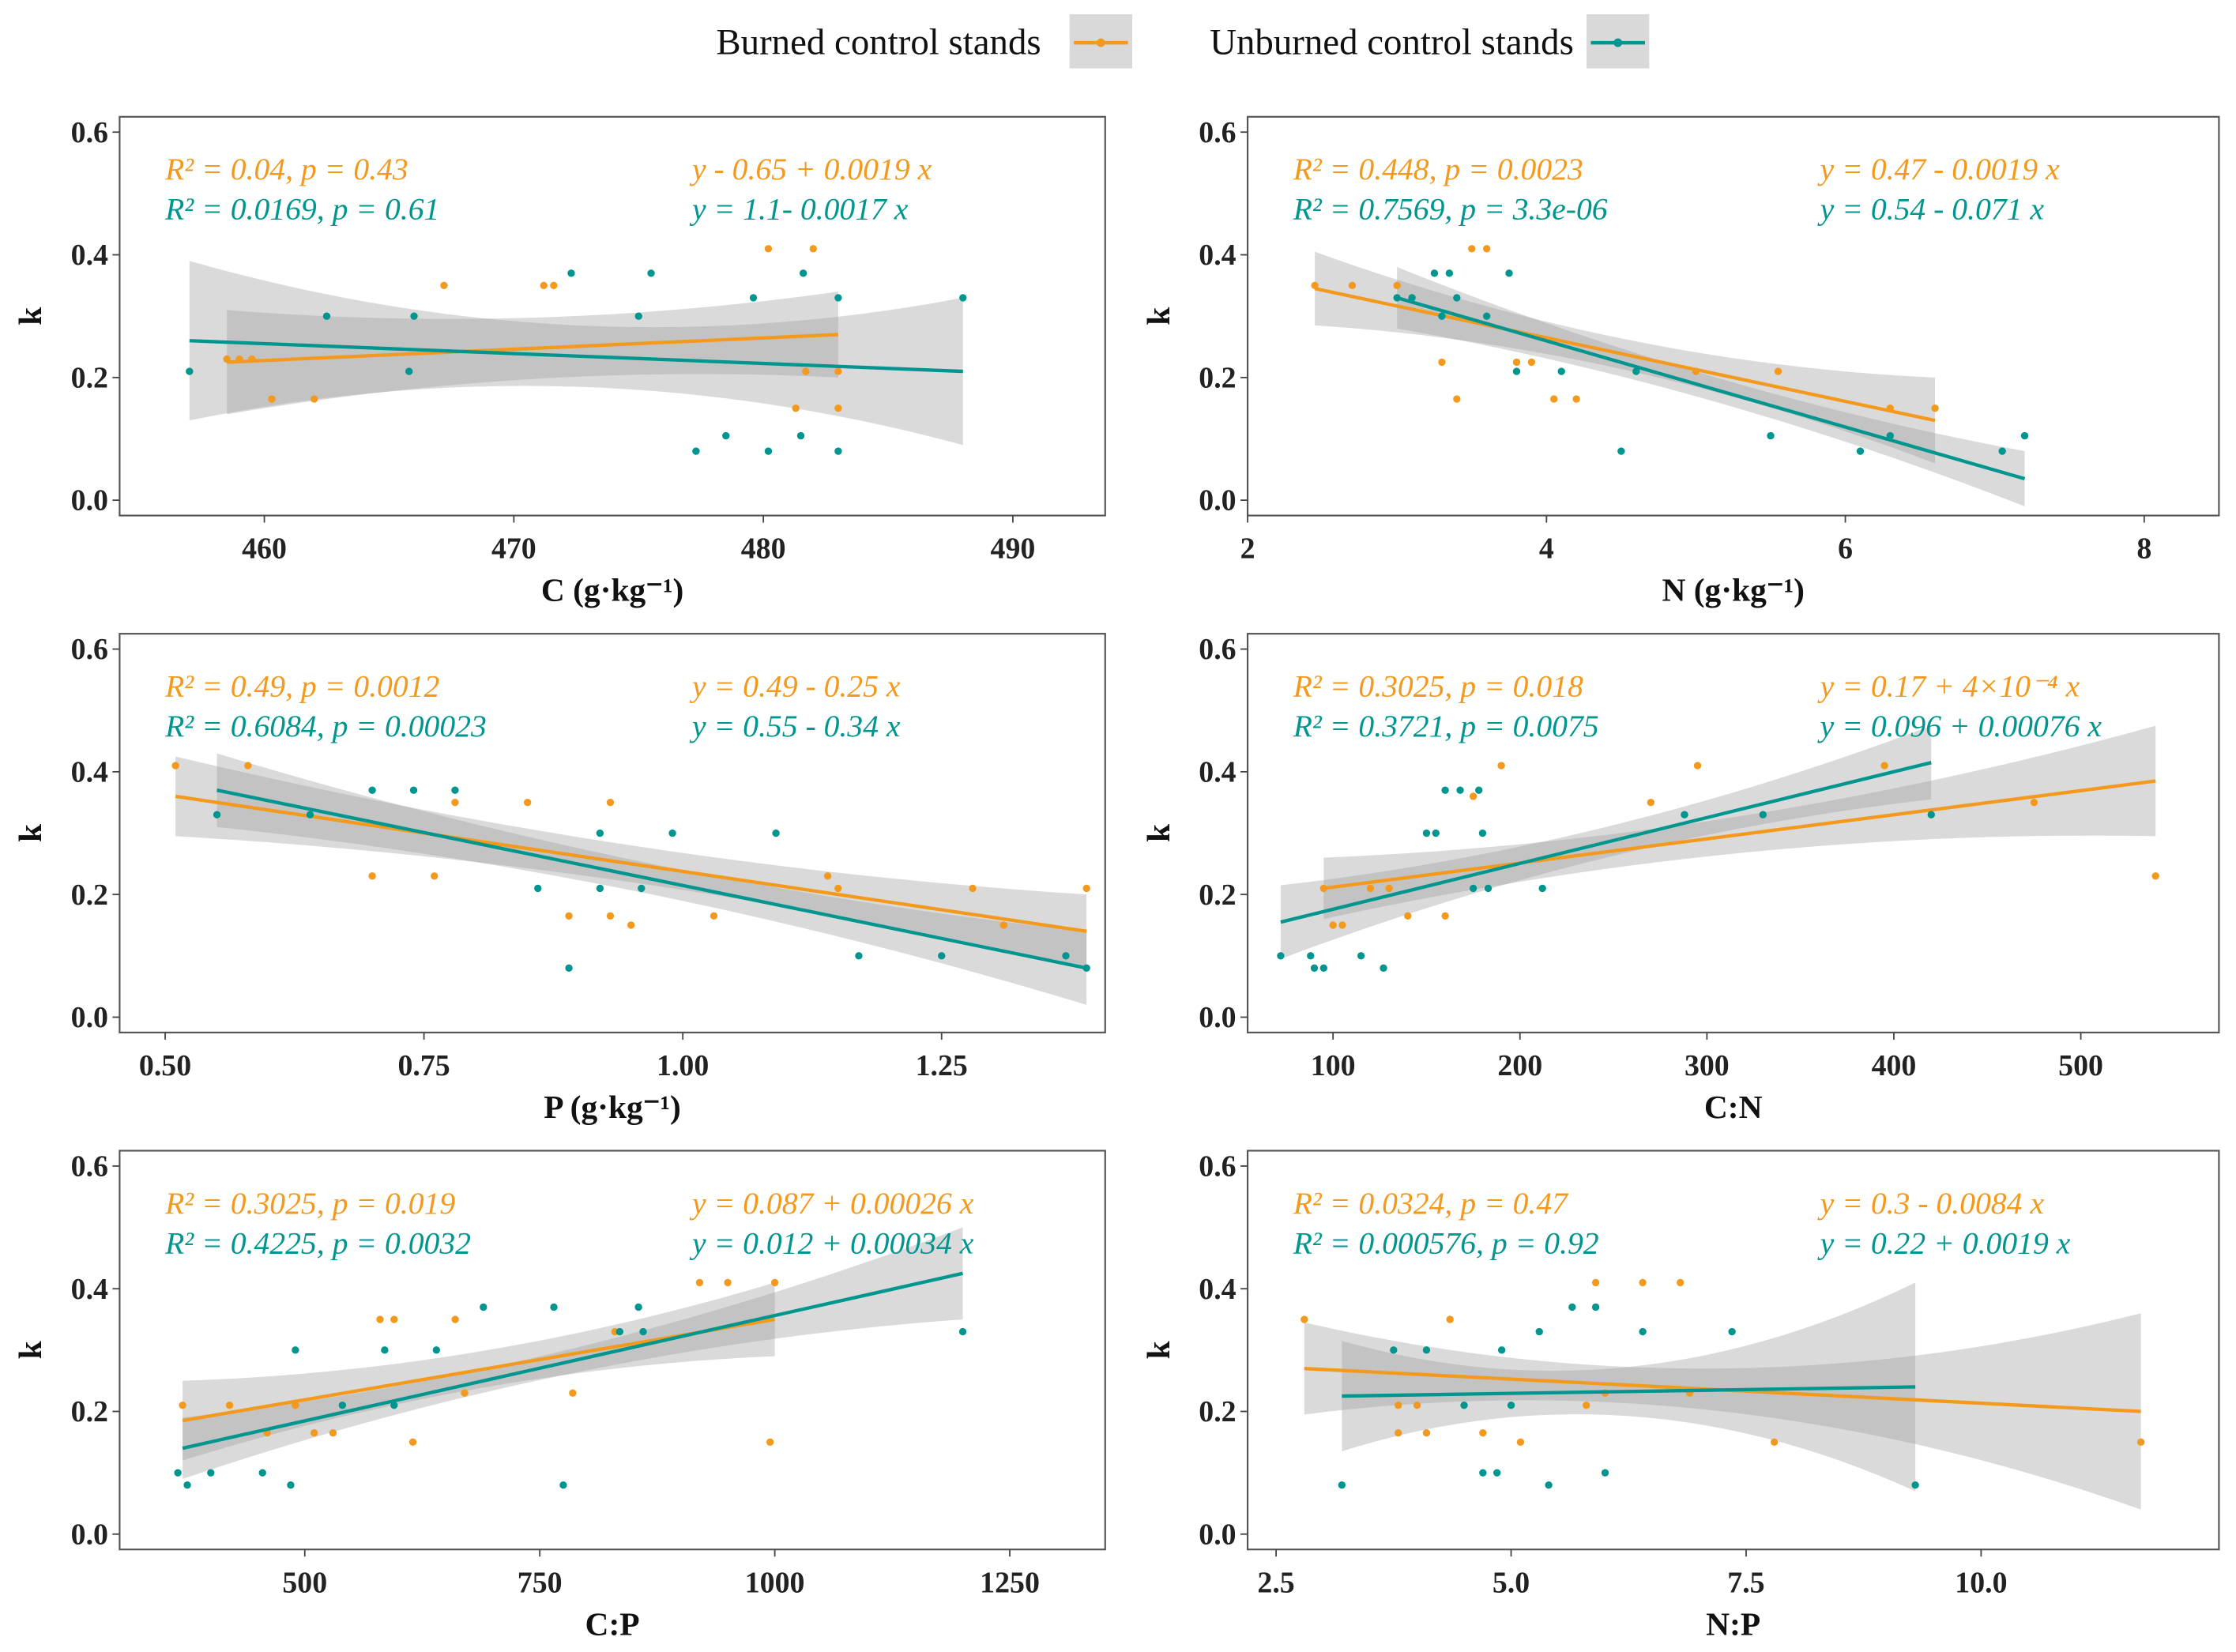 The width and height of the screenshot is (2236, 1652). What do you see at coordinates (832, 1242) in the screenshot?
I see `equation-unburned: y = 0.012 + 0.00034 x` at bounding box center [832, 1242].